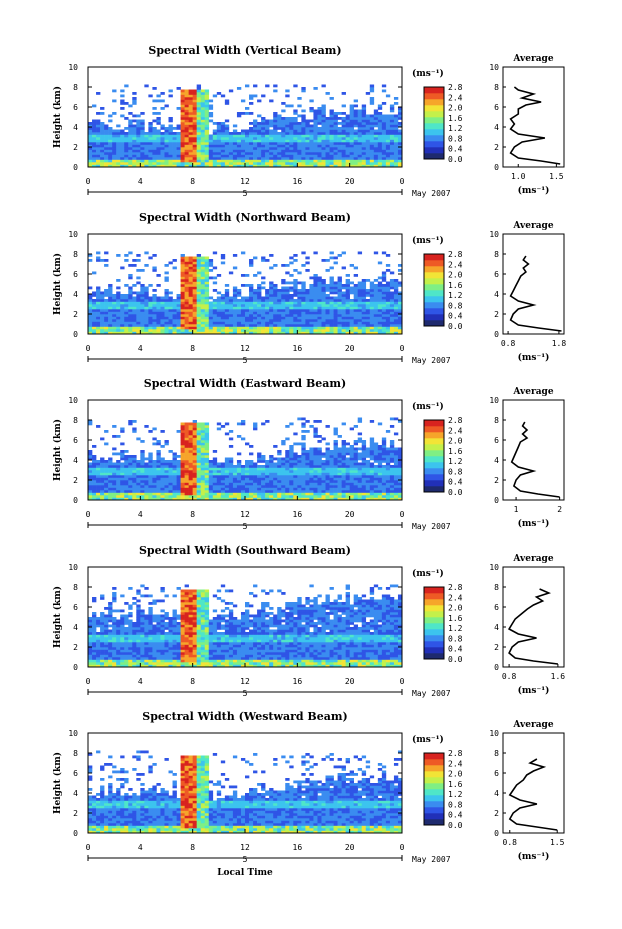  I want to click on colorbar-tick-label: 2.8, so click(455, 254).